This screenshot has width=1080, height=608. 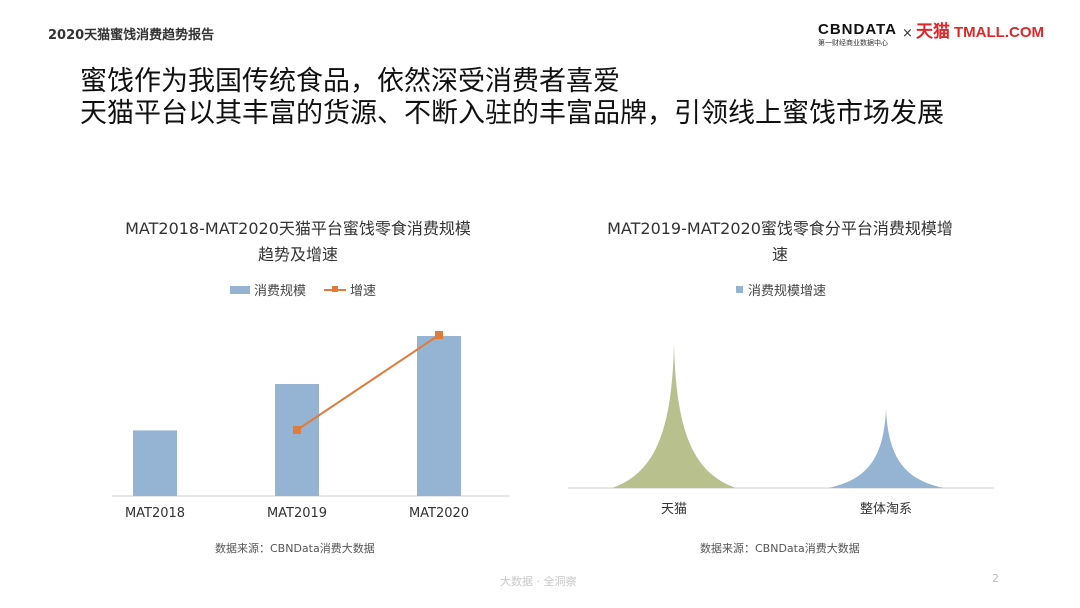 I want to click on headline-line-1: 蜜饯作为我国传统食品，依然深受消费者喜爱, so click(x=350, y=81).